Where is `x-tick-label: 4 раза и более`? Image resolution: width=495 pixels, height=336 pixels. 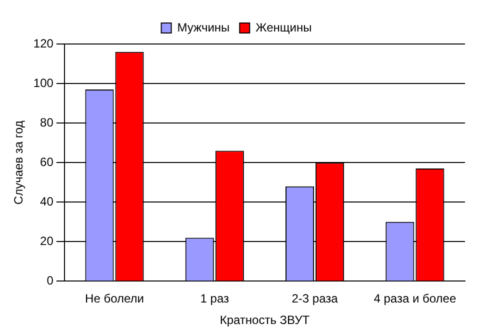
x-tick-label: 4 раза и более is located at coordinates (415, 299).